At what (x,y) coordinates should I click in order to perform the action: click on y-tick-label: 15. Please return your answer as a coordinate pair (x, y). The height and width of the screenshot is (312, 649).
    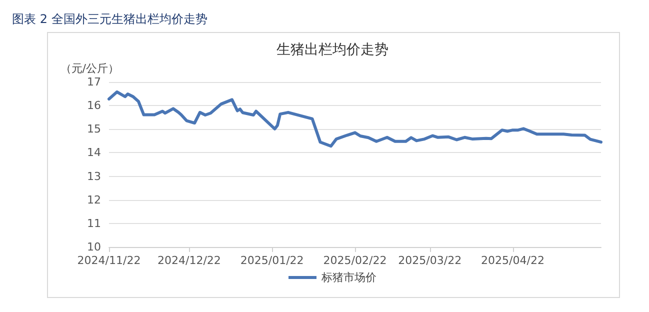
    Looking at the image, I should click on (94, 129).